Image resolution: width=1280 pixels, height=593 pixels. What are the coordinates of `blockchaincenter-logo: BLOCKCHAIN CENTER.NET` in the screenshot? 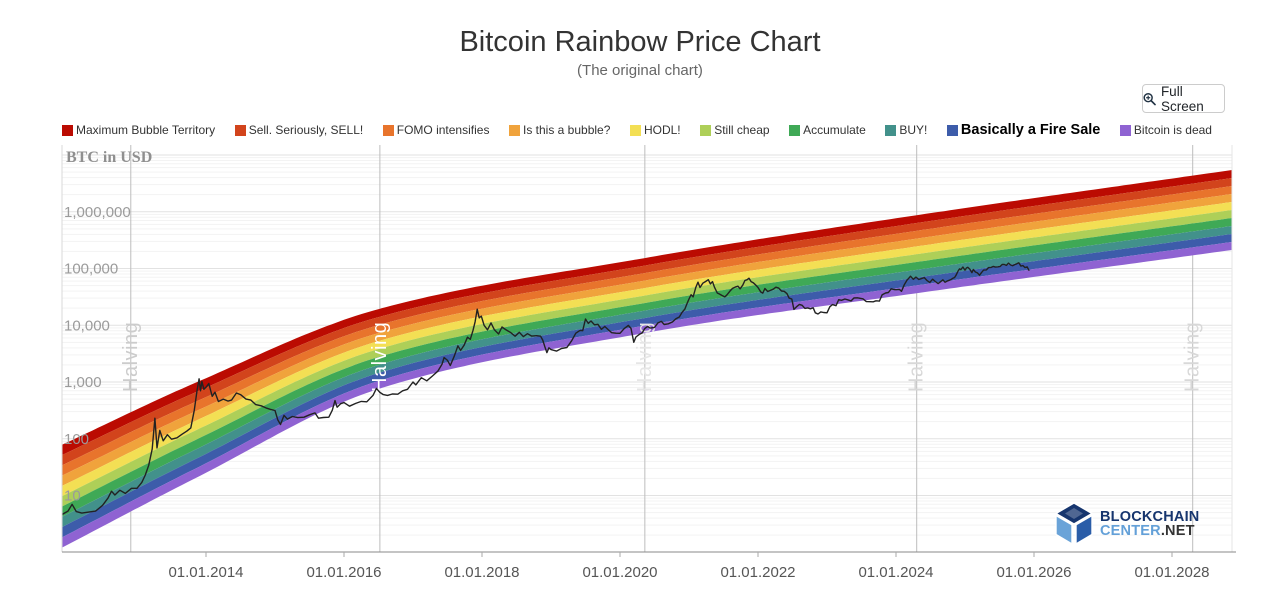 It's located at (1126, 524).